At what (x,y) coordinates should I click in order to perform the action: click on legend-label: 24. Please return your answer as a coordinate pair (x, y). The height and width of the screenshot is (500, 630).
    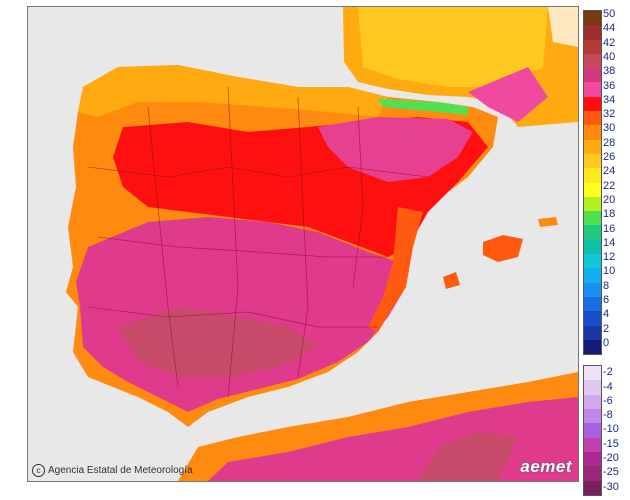
    Looking at the image, I should click on (609, 171).